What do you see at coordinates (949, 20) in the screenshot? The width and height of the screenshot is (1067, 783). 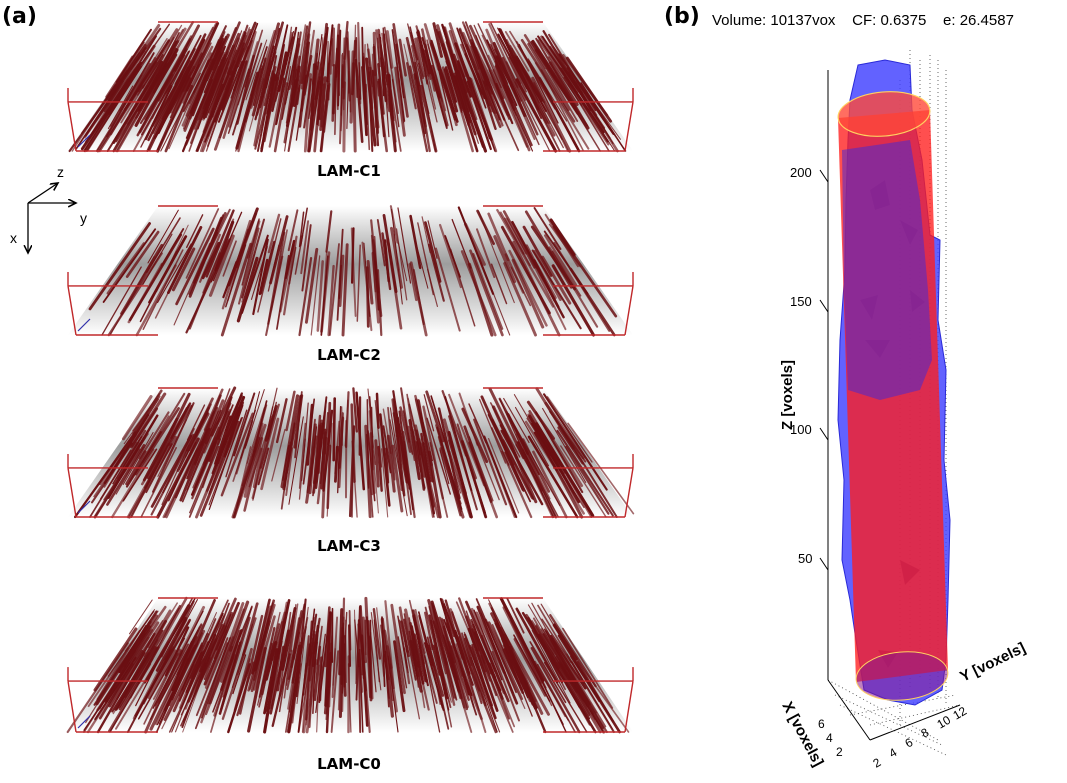 I see `e-label: e:` at bounding box center [949, 20].